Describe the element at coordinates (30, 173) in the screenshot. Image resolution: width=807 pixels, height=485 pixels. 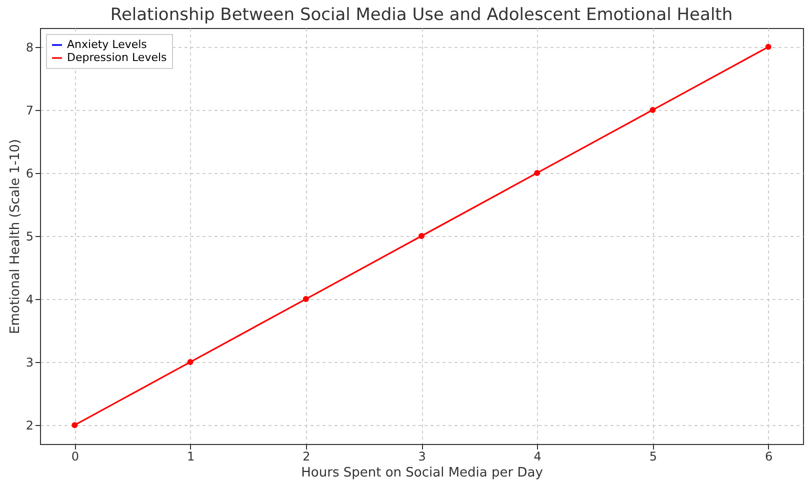
I see `y-tick-label: 6` at that location.